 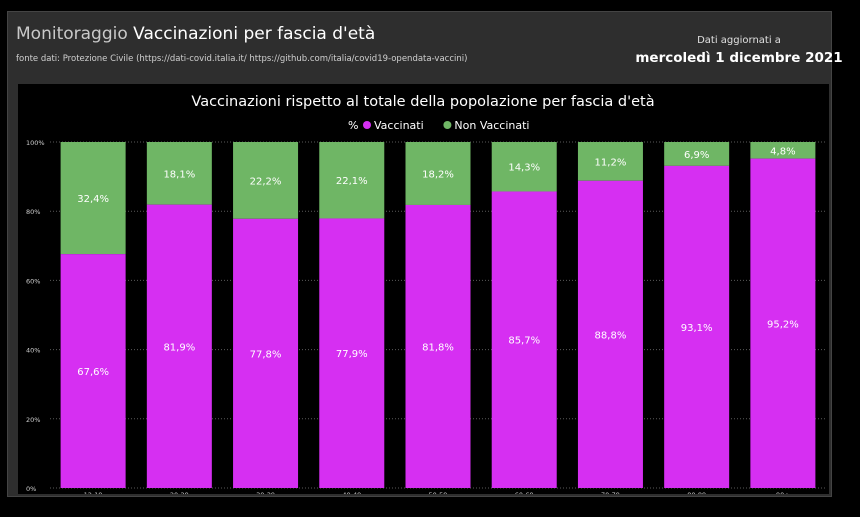 What do you see at coordinates (72, 34) in the screenshot?
I see `title-prefix: Monitoraggio` at bounding box center [72, 34].